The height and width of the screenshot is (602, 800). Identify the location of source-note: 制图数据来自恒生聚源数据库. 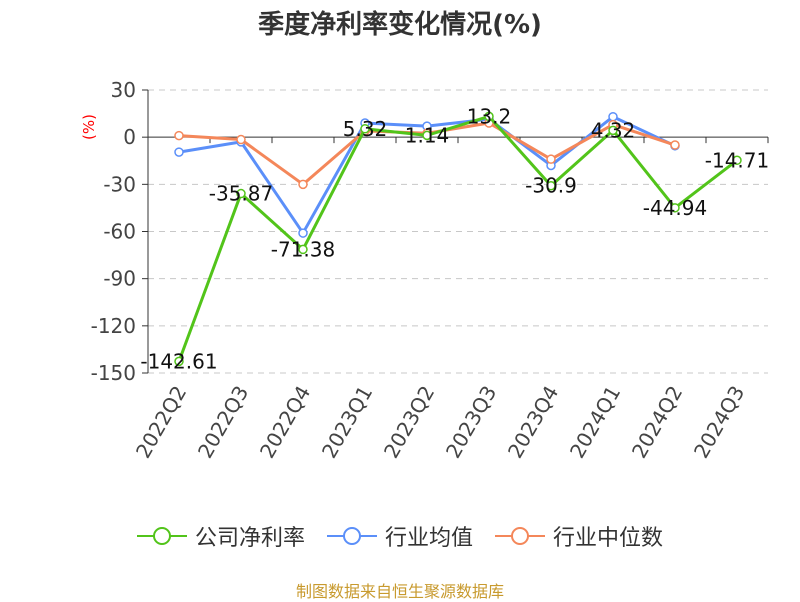
(399, 591).